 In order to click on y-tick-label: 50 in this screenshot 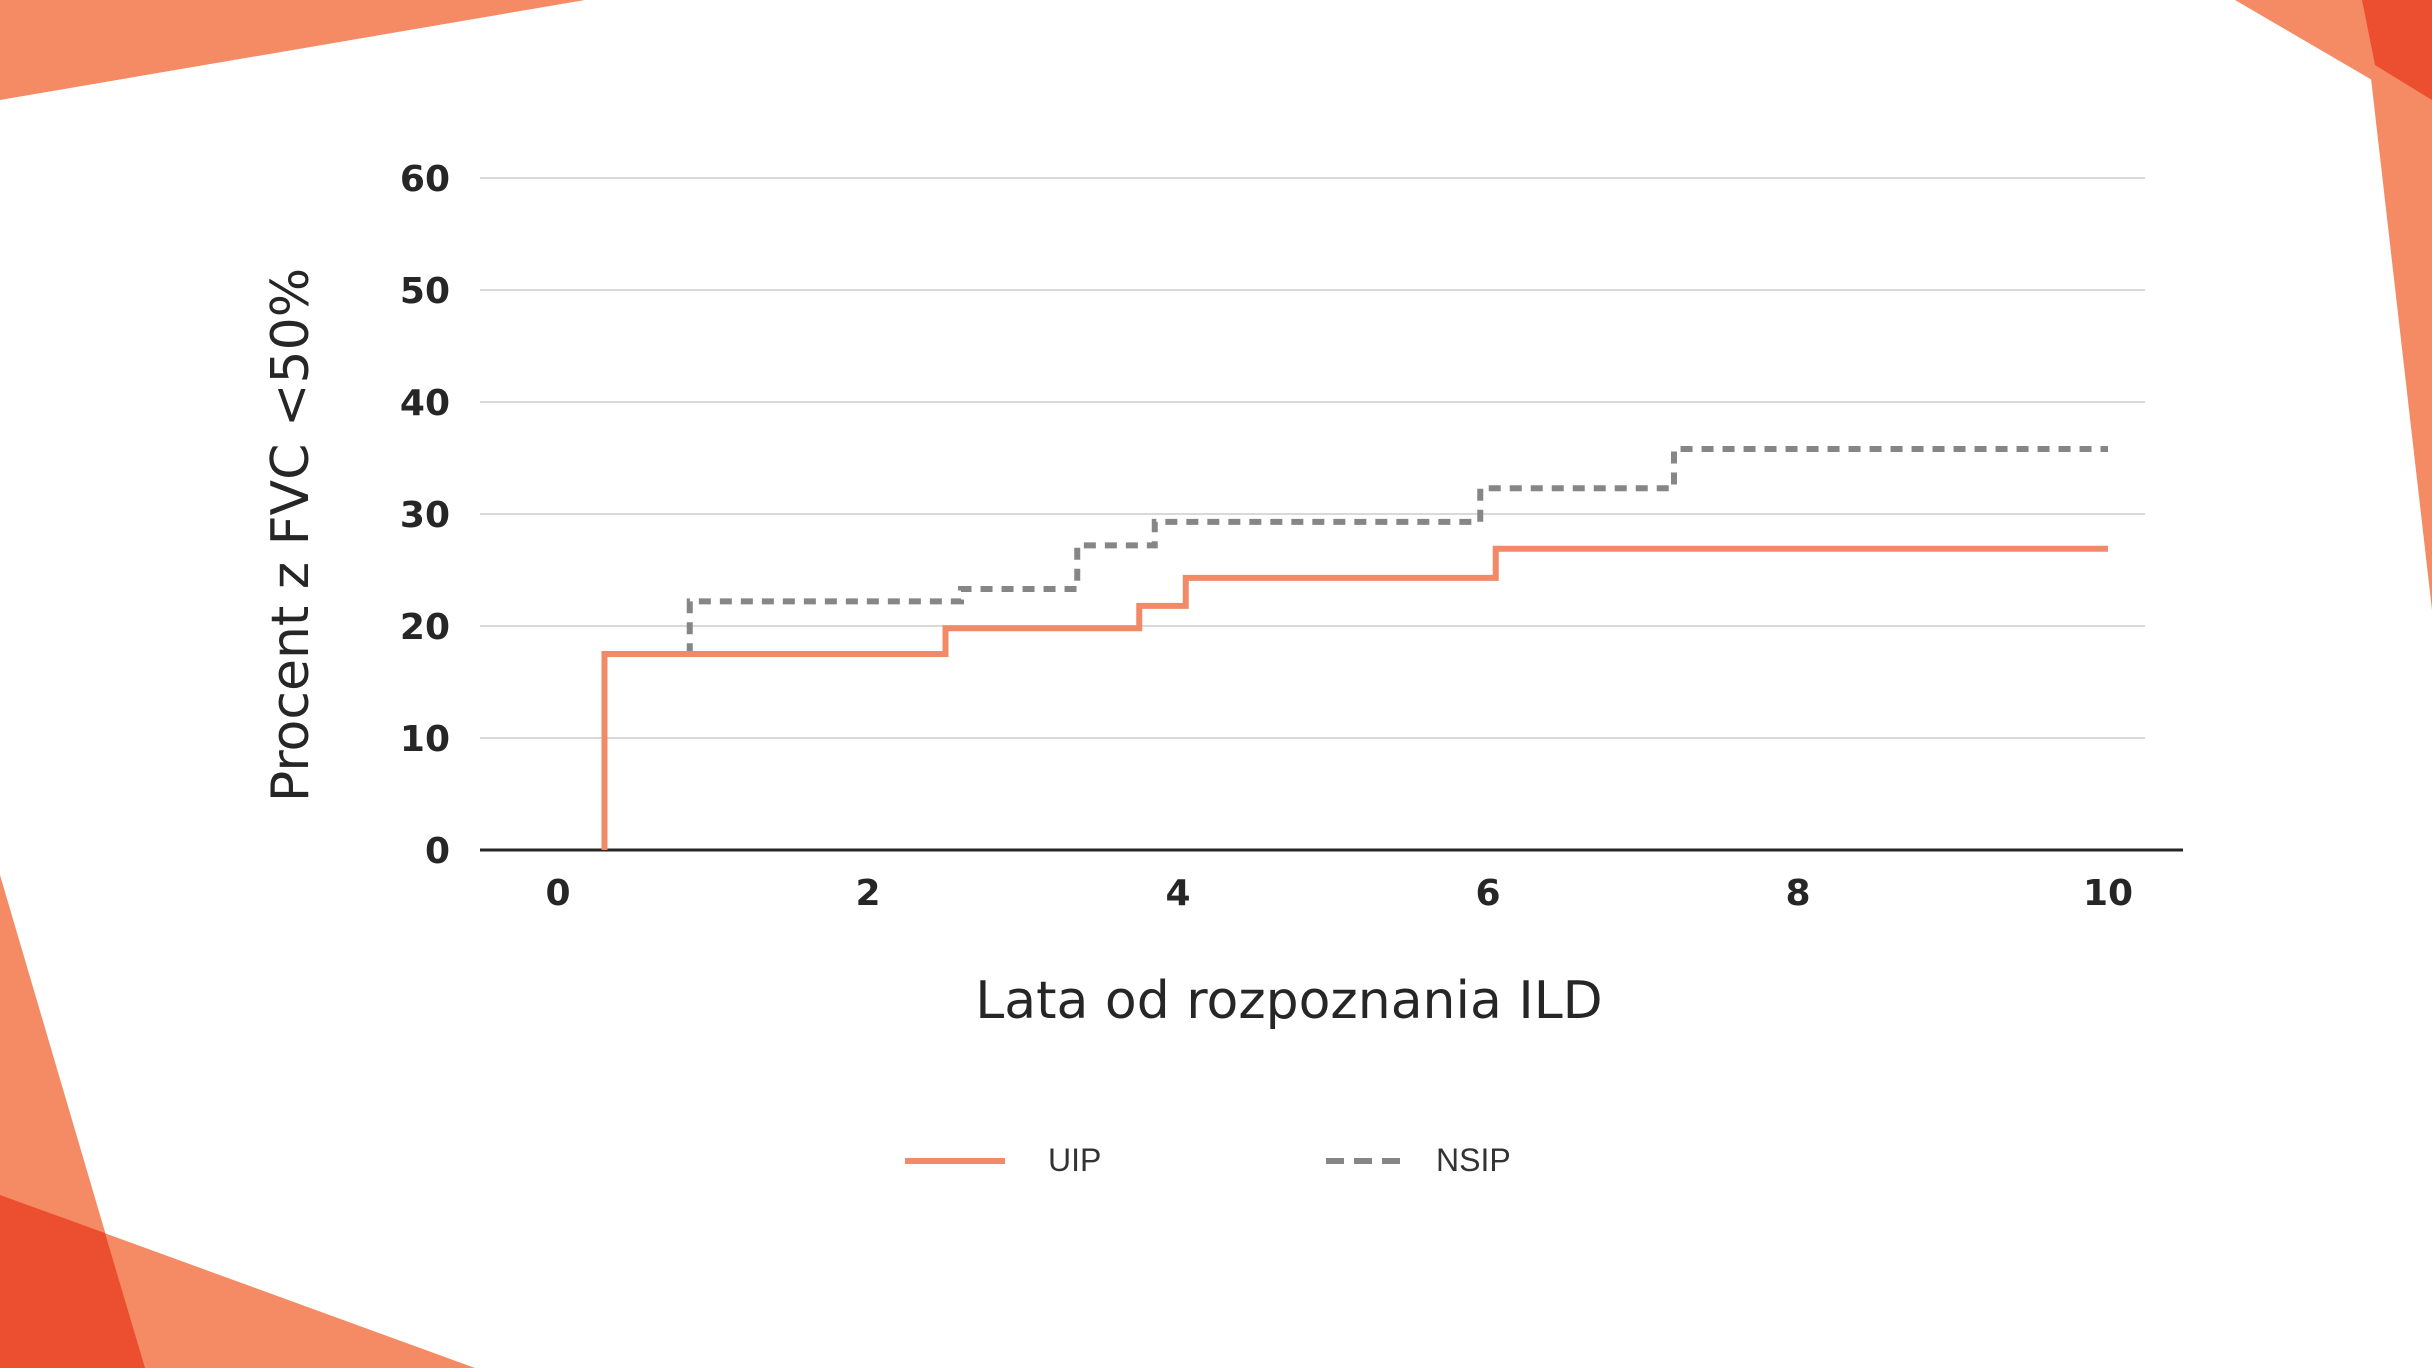, I will do `click(425, 291)`.